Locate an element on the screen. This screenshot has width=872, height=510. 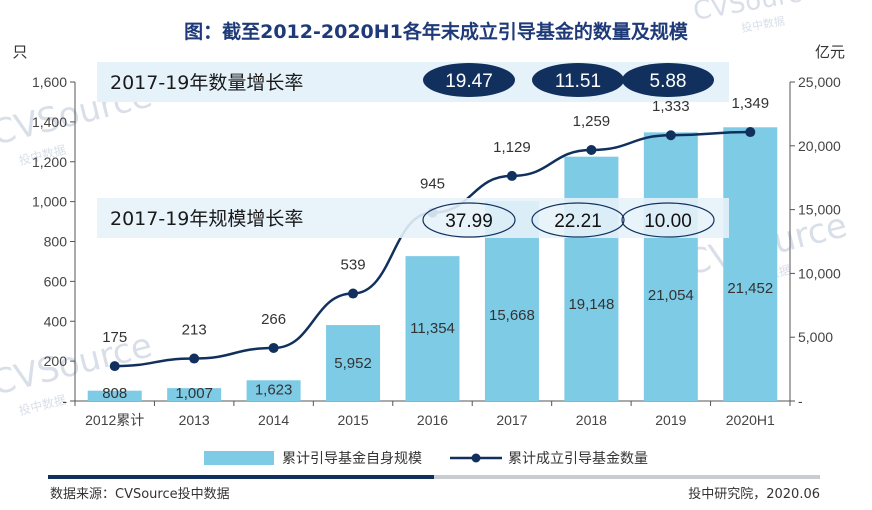
line-value-label: 945 is located at coordinates (432, 184).